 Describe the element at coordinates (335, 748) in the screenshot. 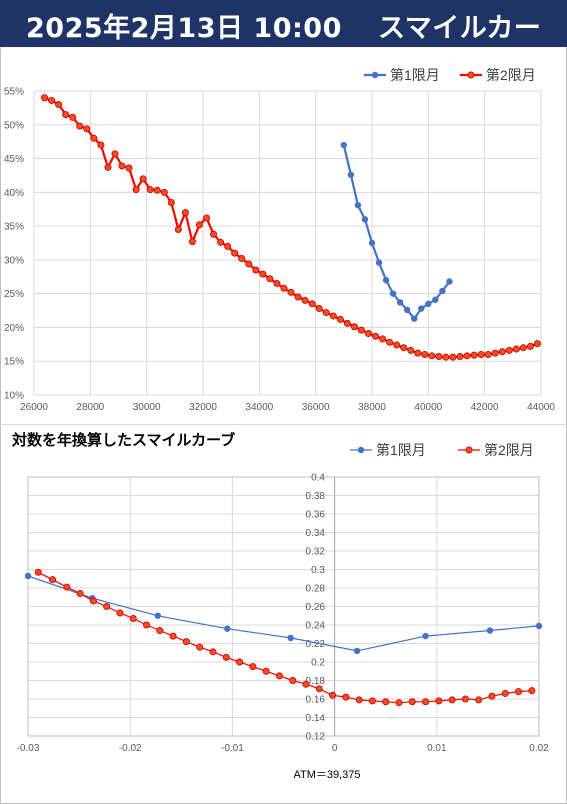

I see `x-tick-label: 0` at that location.